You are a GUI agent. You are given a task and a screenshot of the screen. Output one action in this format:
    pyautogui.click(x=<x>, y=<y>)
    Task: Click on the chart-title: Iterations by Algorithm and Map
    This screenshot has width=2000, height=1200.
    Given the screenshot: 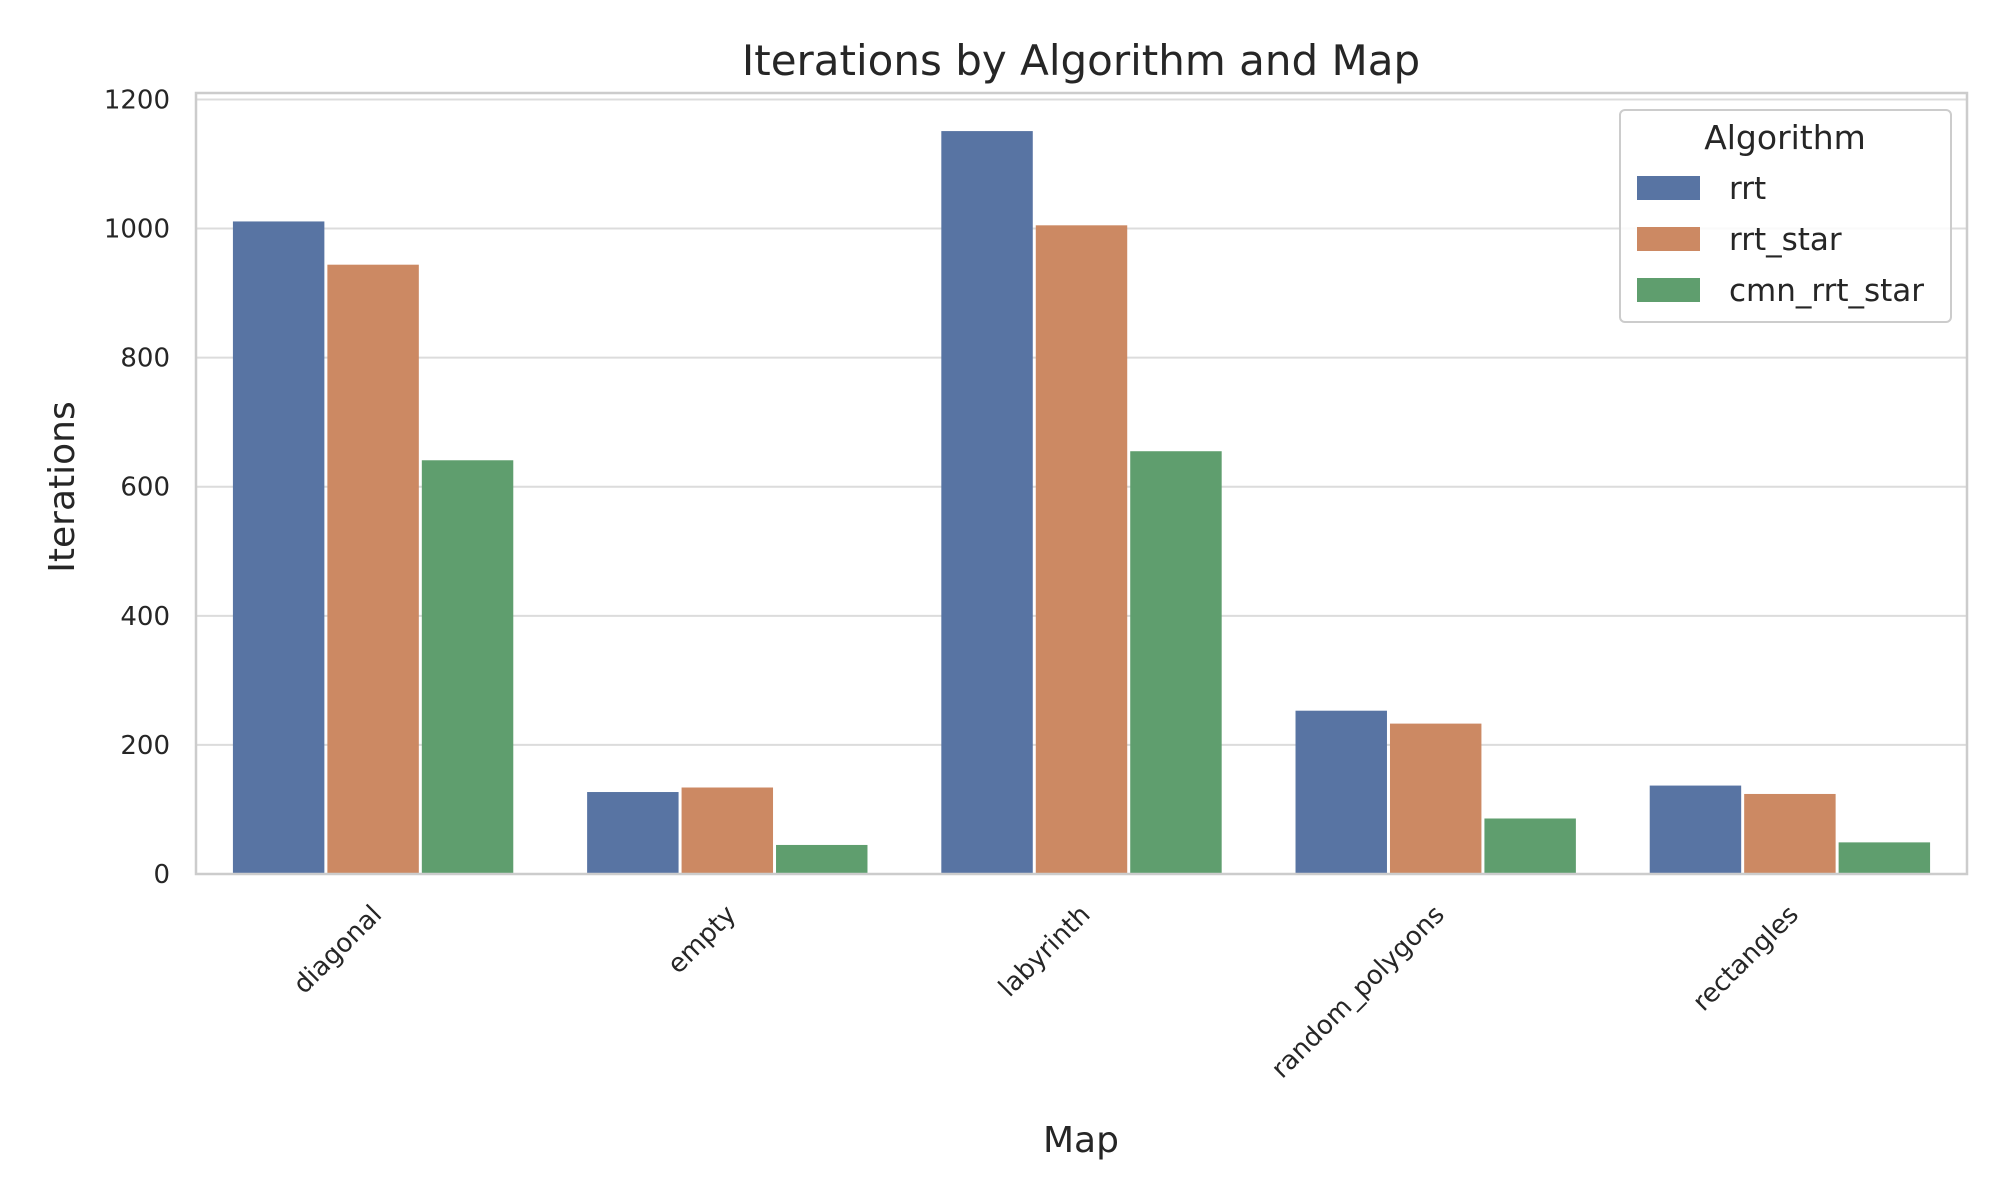 What is the action you would take?
    pyautogui.click(x=1081, y=60)
    